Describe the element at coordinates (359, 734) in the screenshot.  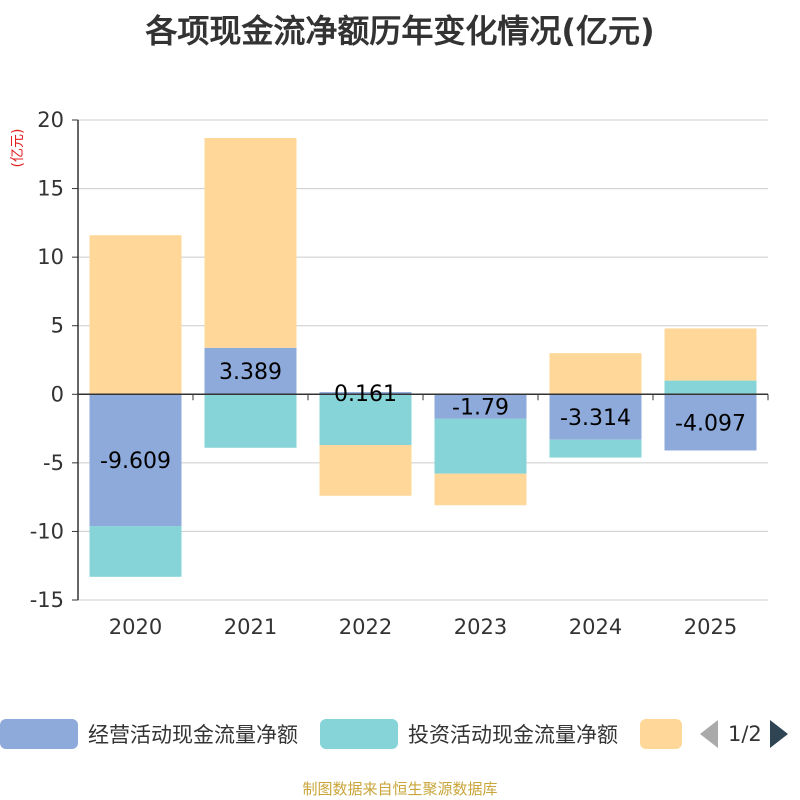
I see `legend-swatch-investing` at that location.